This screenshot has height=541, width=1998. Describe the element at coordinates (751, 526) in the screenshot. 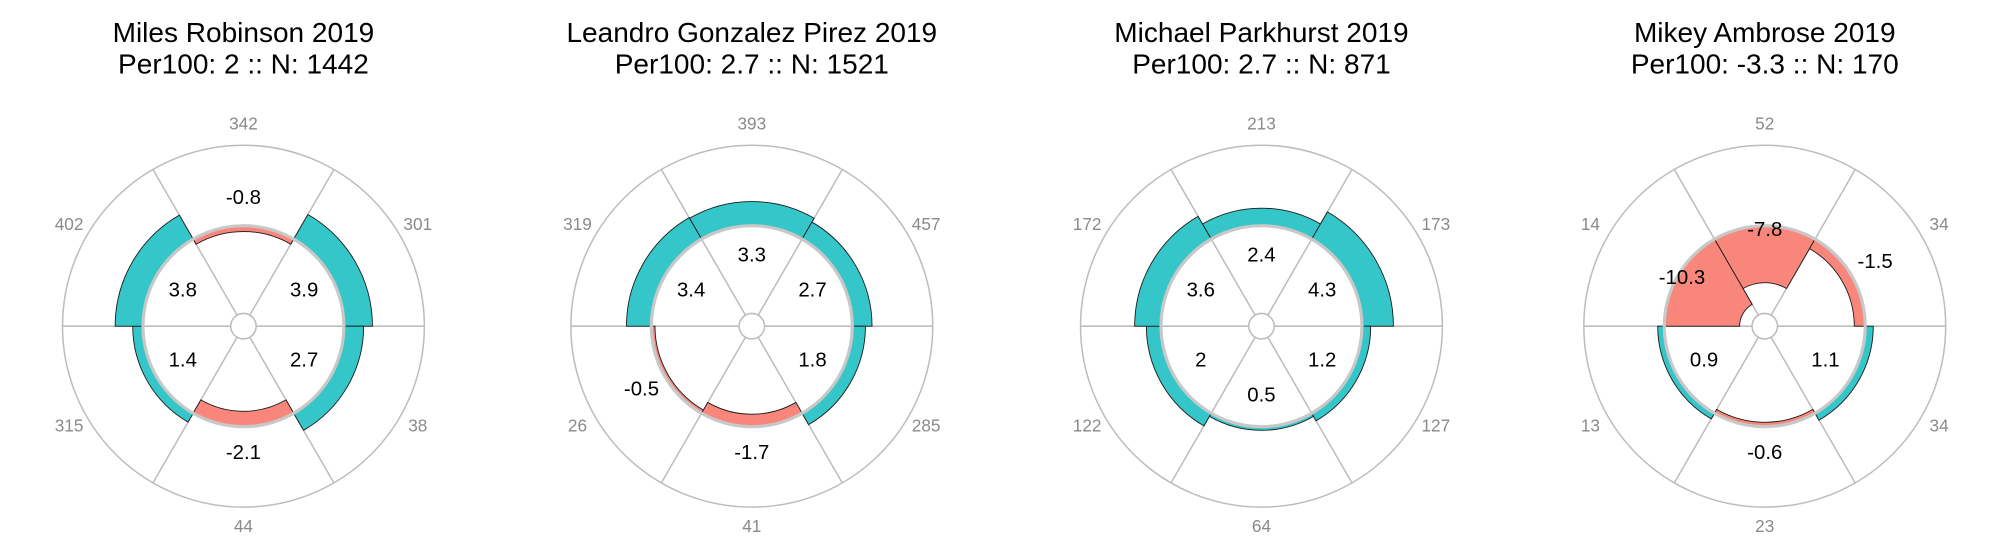

I see `count-label: 41` at that location.